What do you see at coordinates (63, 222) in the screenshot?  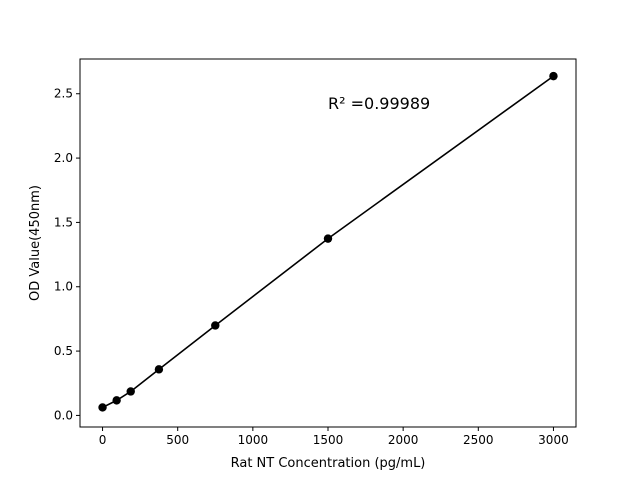 I see `y-tick-label: 1.5` at bounding box center [63, 222].